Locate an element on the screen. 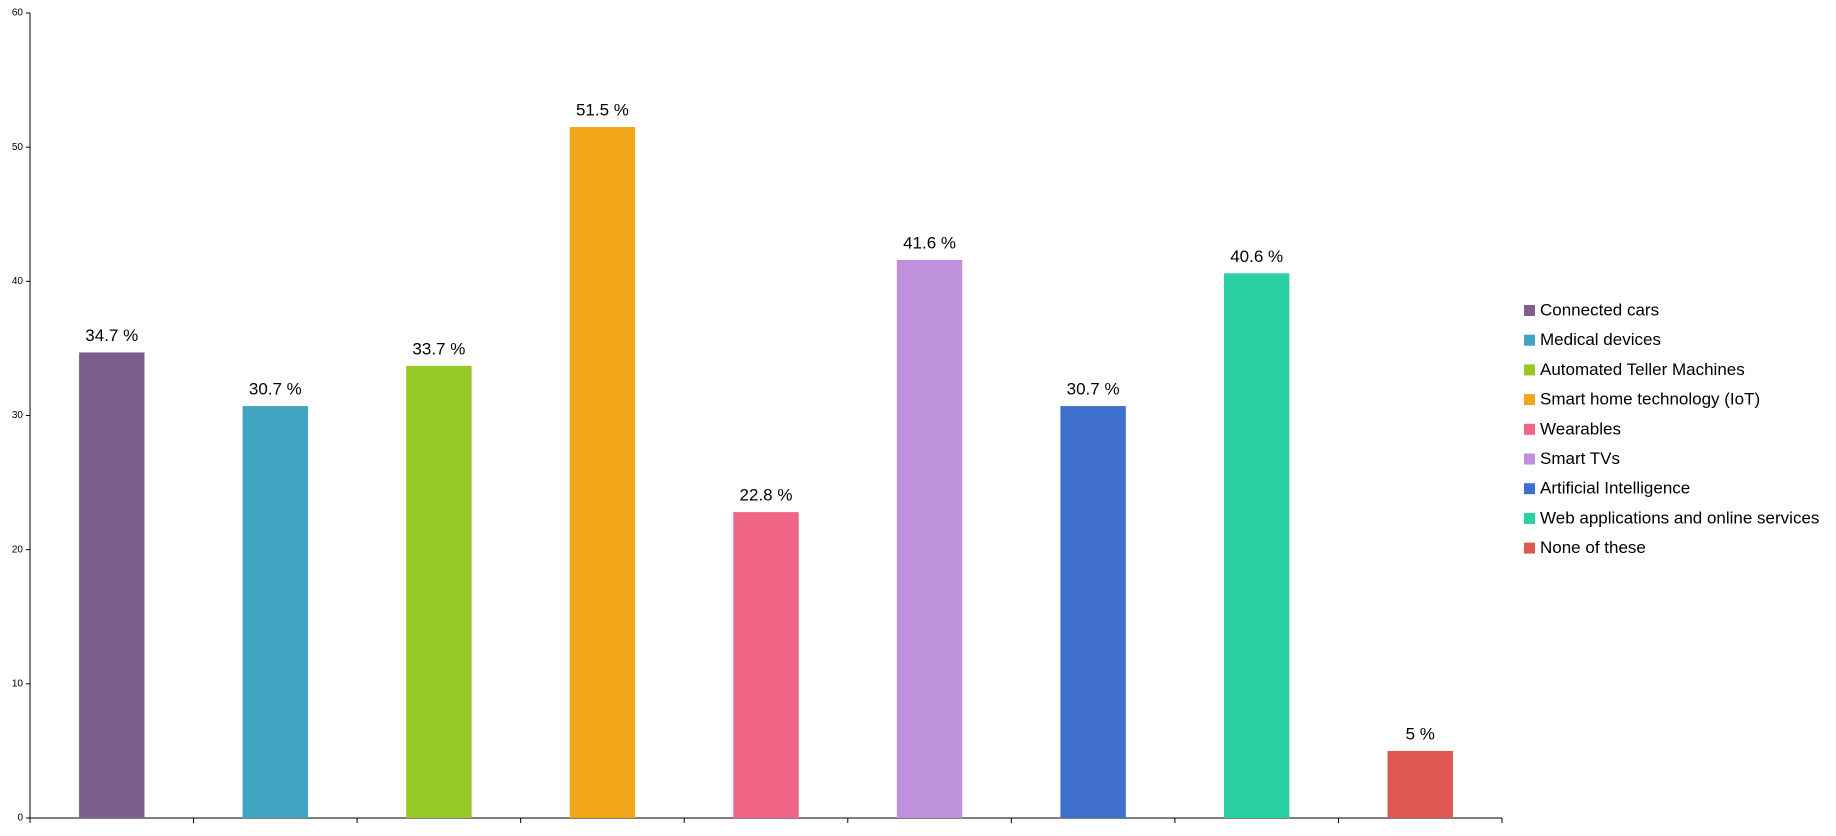 The image size is (1836, 836). value-label: 41.6 % is located at coordinates (929, 242).